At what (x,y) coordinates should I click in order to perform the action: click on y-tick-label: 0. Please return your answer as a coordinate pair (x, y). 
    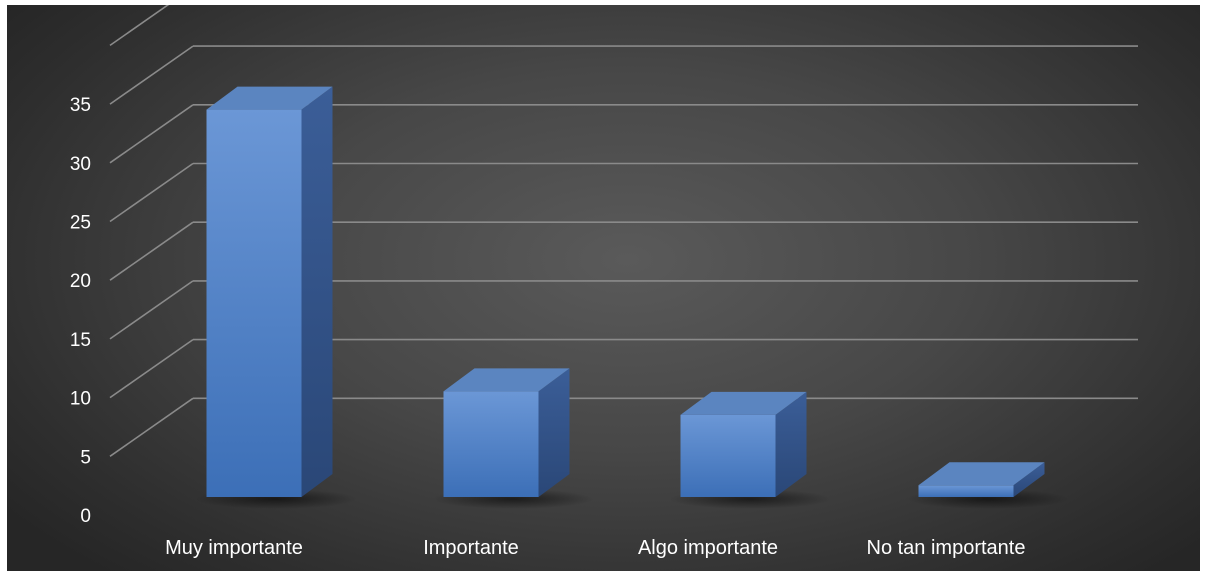
    Looking at the image, I should click on (85, 516).